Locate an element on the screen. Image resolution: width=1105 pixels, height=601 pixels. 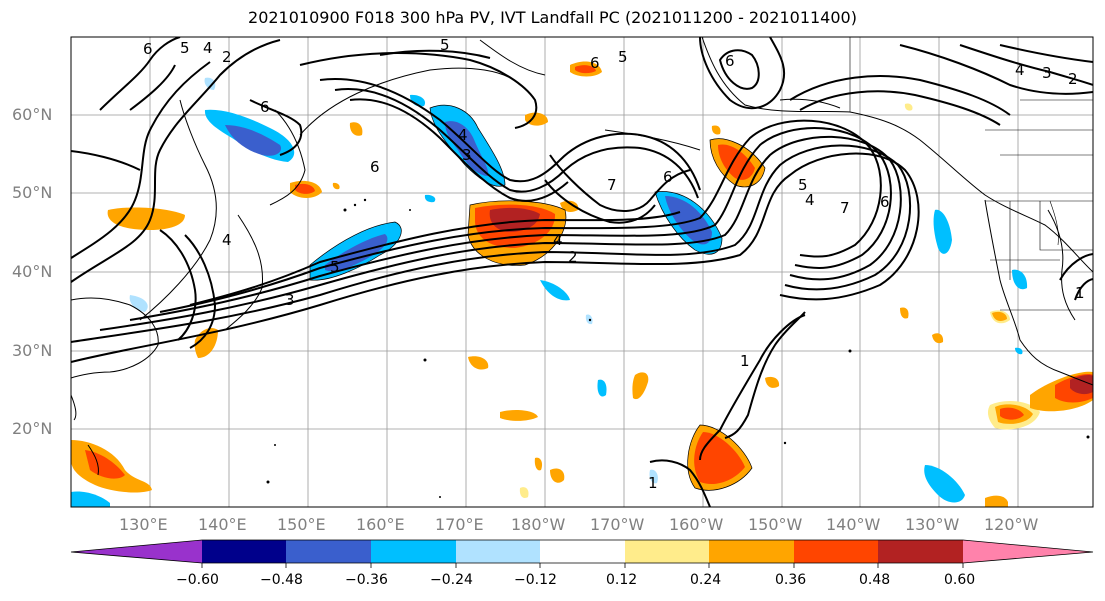
lon-label: 130°E is located at coordinates (143, 524).